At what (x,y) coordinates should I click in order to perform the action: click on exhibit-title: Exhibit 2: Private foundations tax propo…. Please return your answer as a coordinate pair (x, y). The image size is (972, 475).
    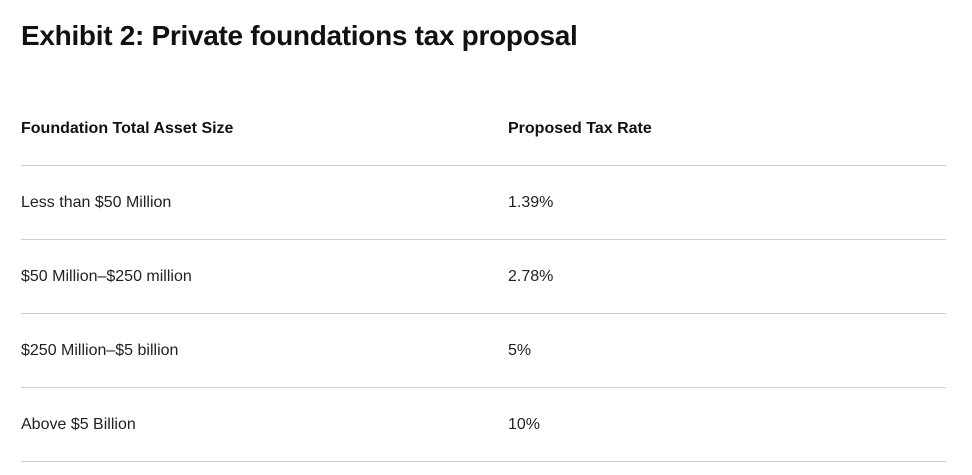
    Looking at the image, I should click on (299, 35).